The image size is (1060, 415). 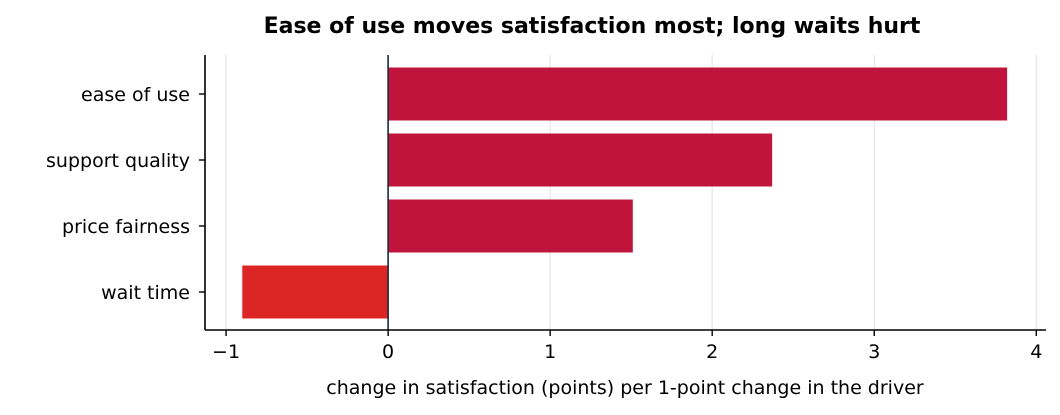 What do you see at coordinates (1036, 352) in the screenshot?
I see `x-tick-label-5: 4` at bounding box center [1036, 352].